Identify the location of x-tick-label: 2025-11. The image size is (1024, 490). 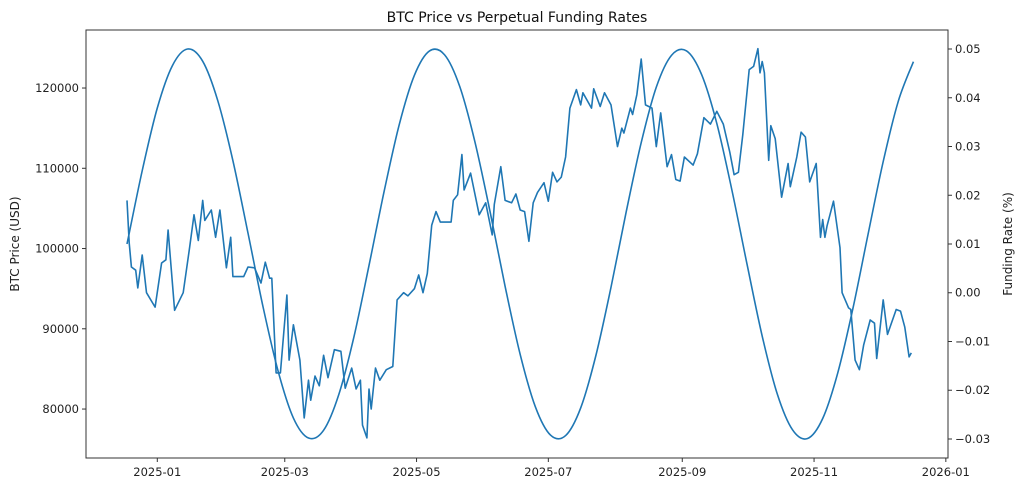
(814, 472).